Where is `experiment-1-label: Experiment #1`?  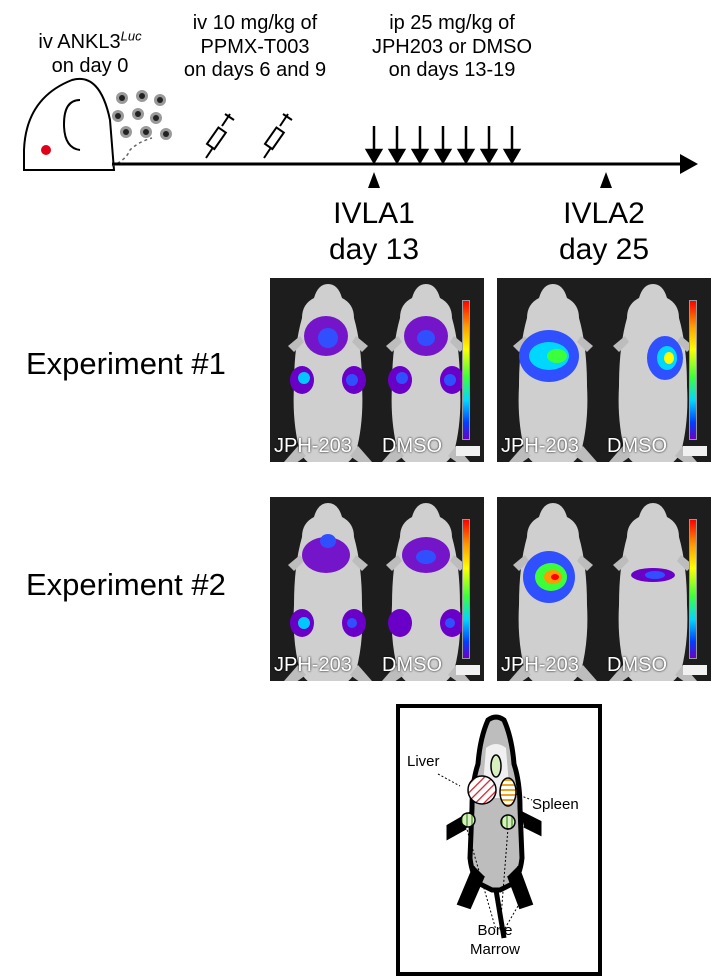
experiment-1-label: Experiment #1 is located at coordinates (126, 363).